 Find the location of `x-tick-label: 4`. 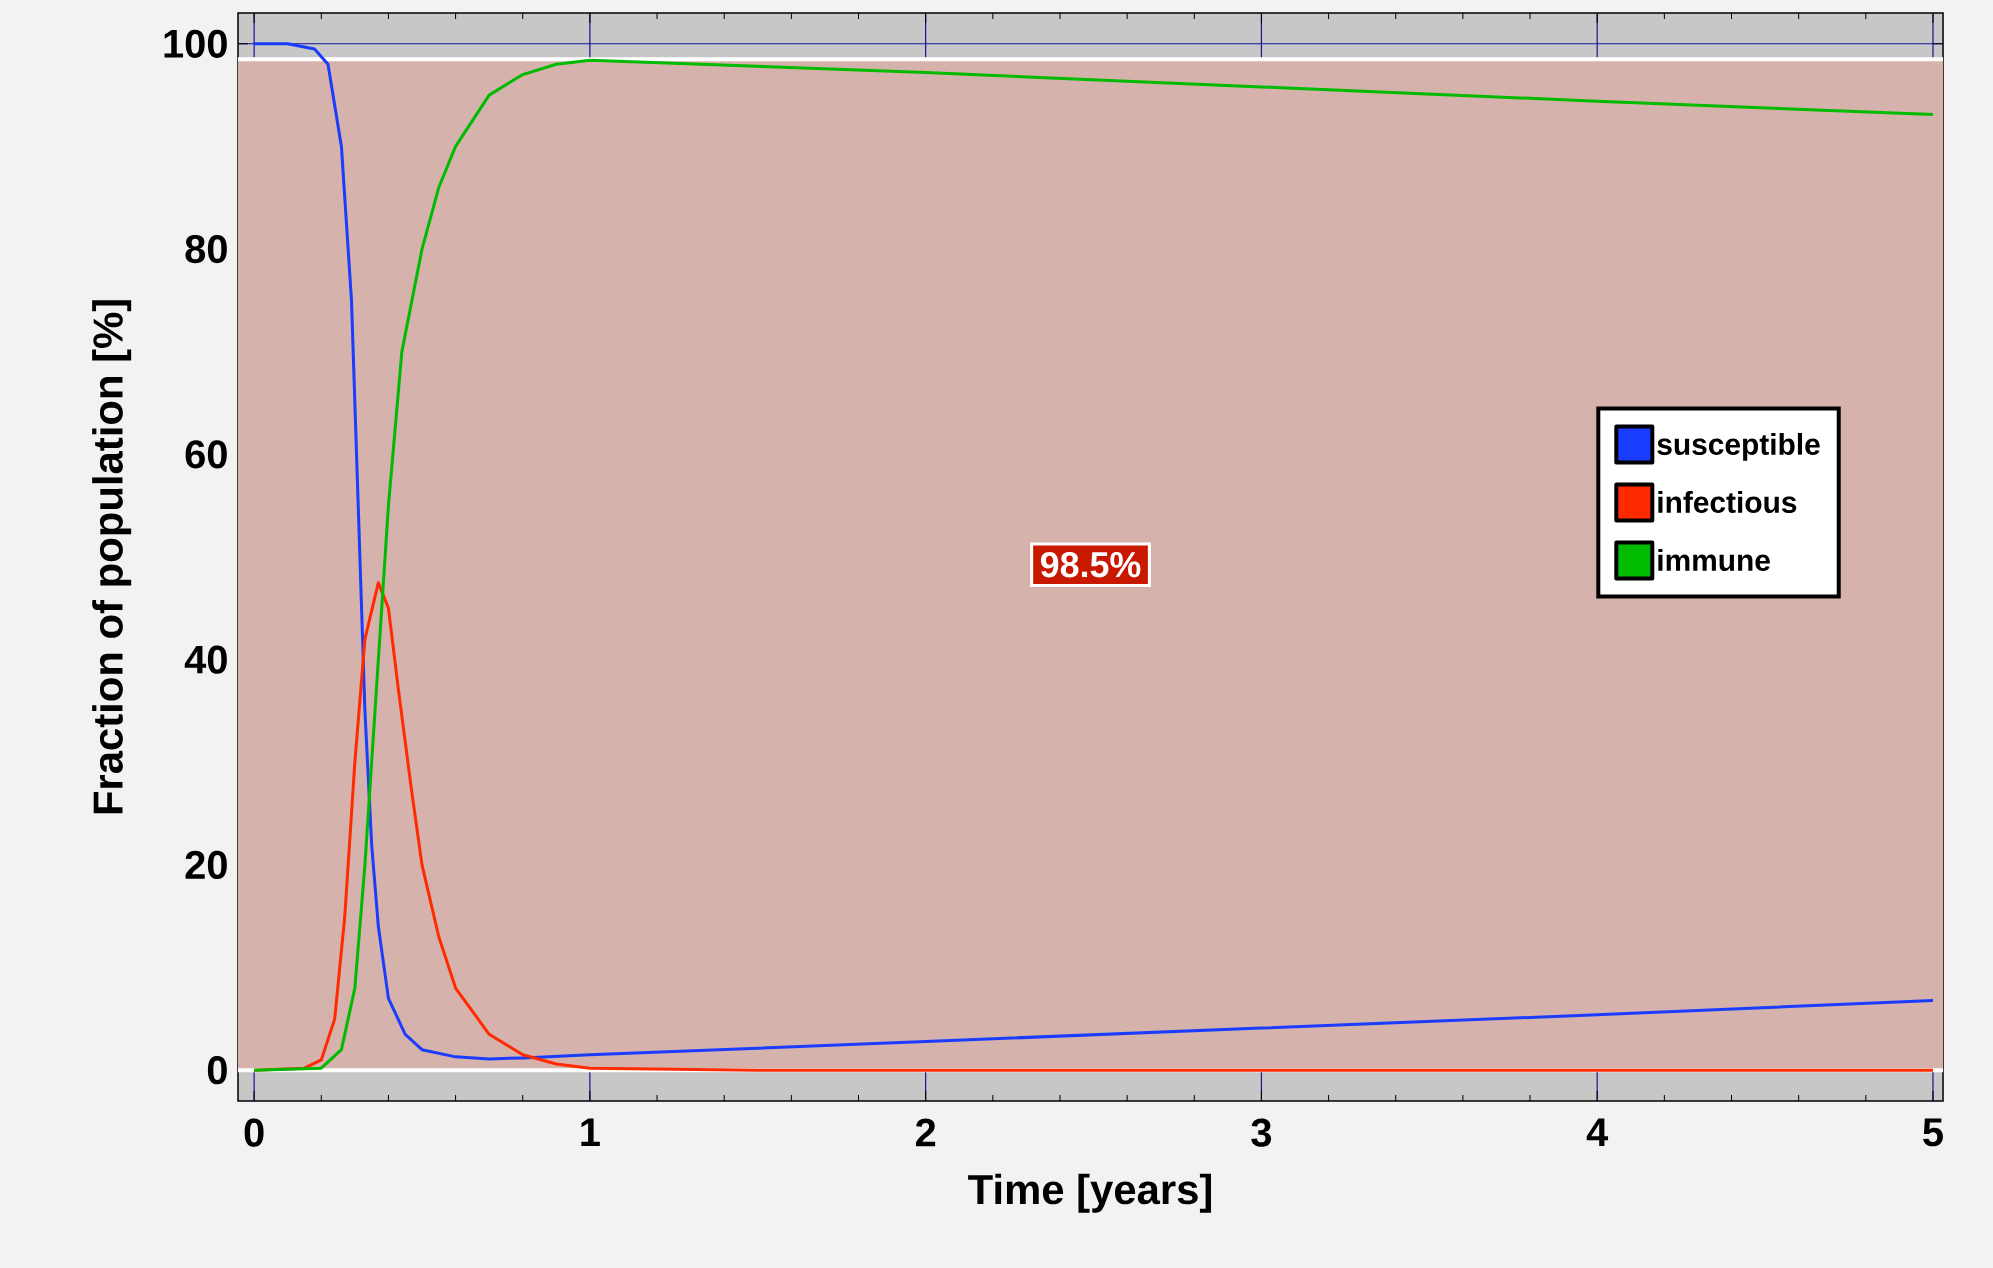

x-tick-label: 4 is located at coordinates (1597, 1132).